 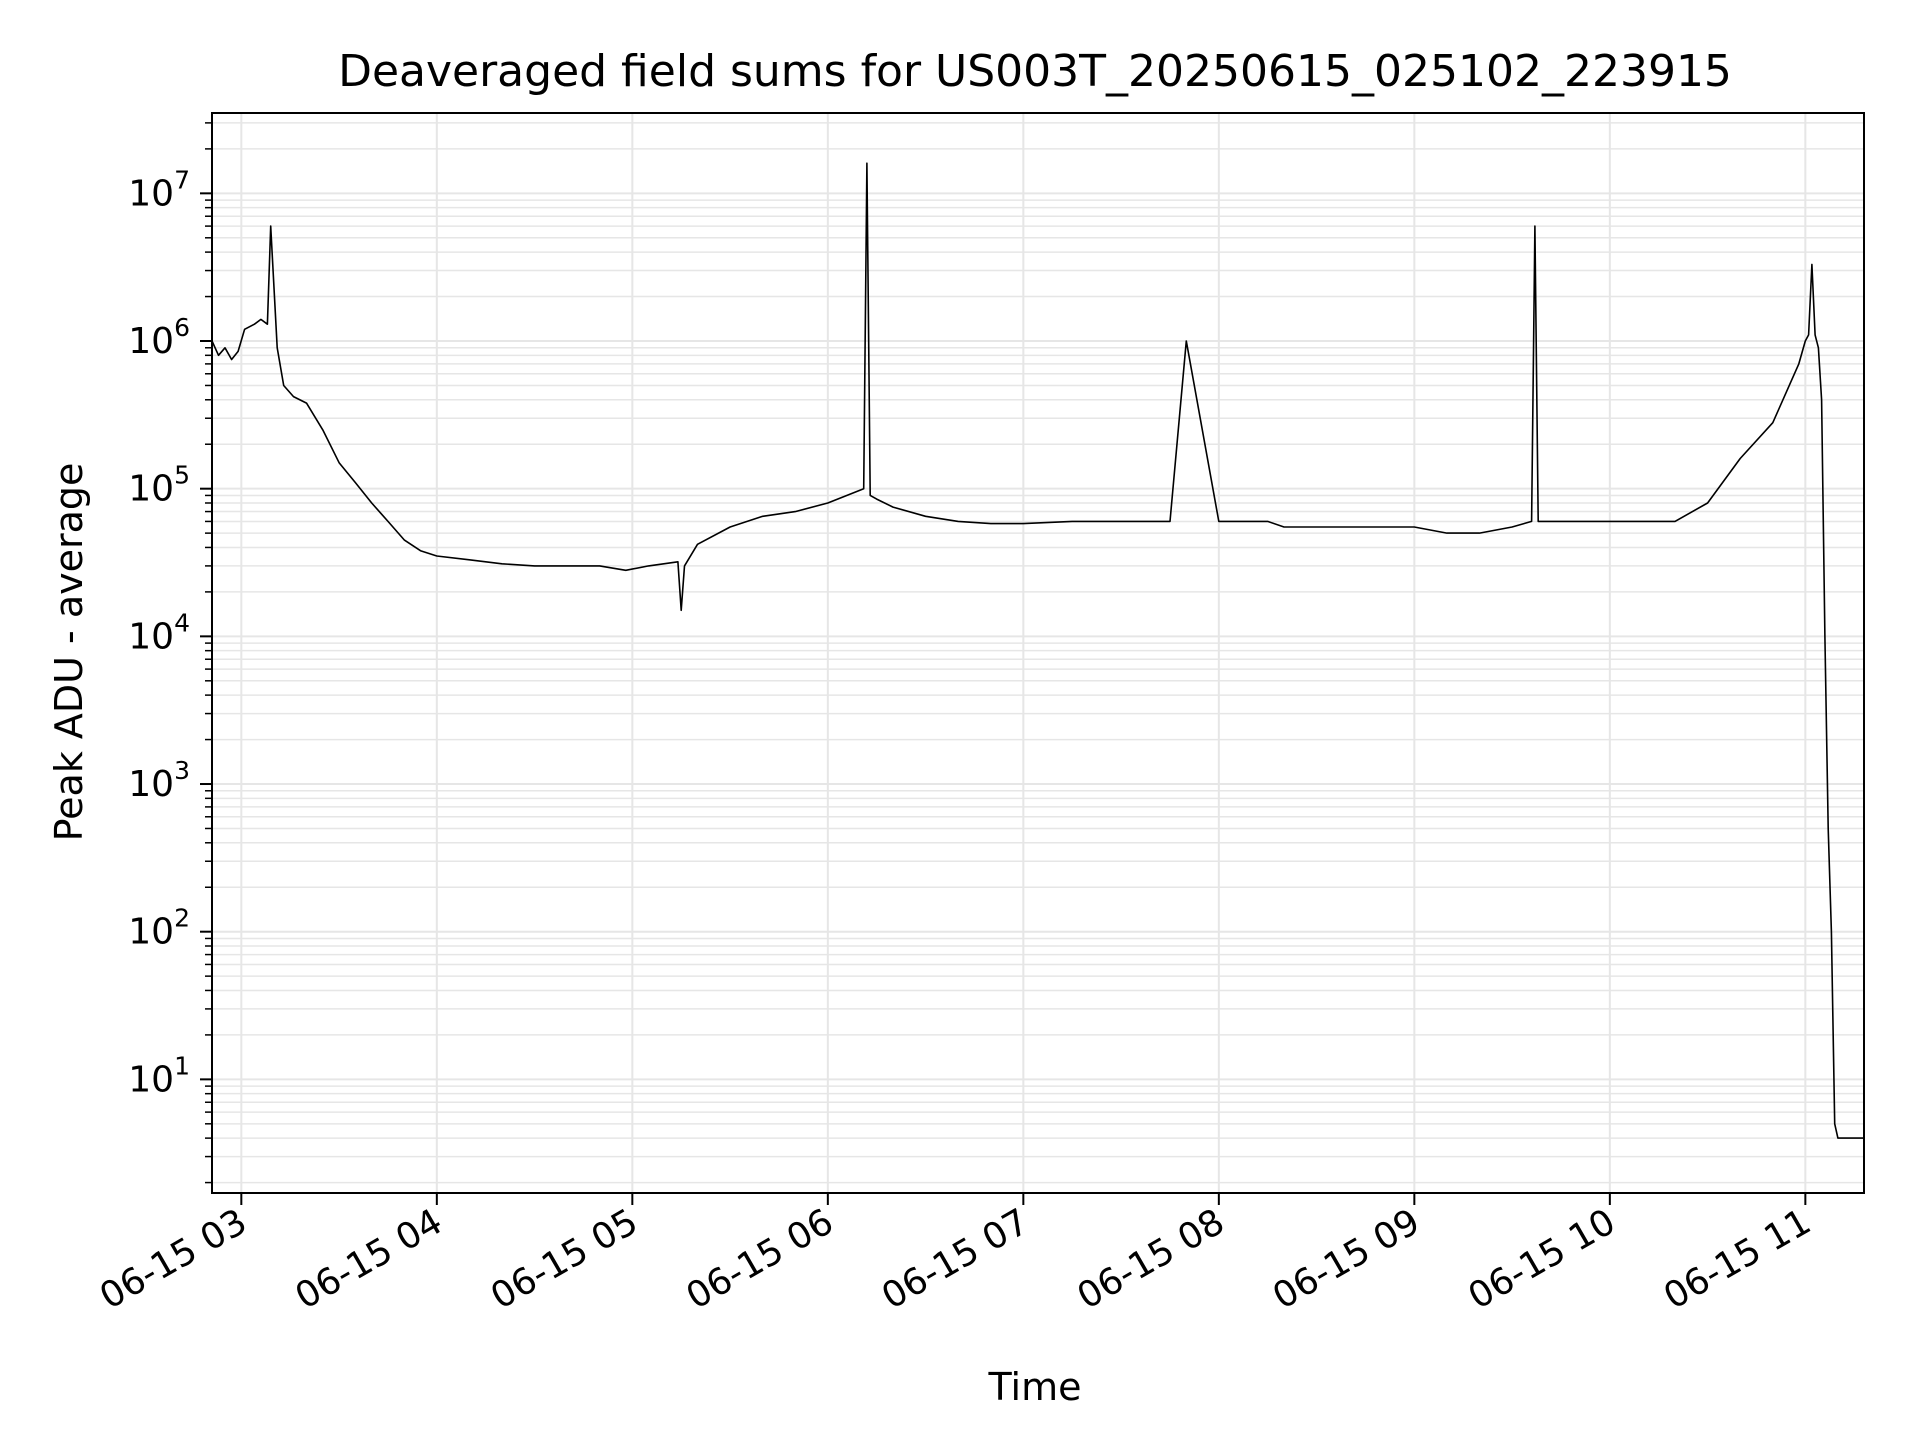 I want to click on x-axis-label: Time, so click(x=1035, y=1387).